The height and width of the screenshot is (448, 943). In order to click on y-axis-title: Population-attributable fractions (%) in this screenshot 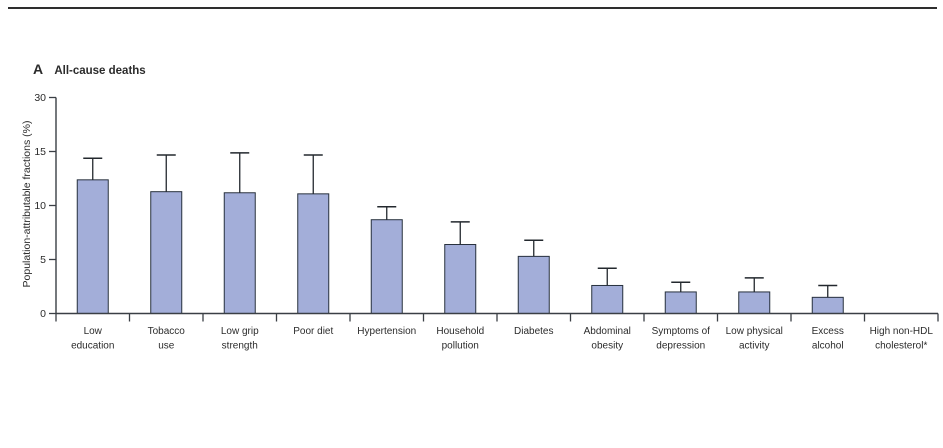, I will do `click(27, 204)`.